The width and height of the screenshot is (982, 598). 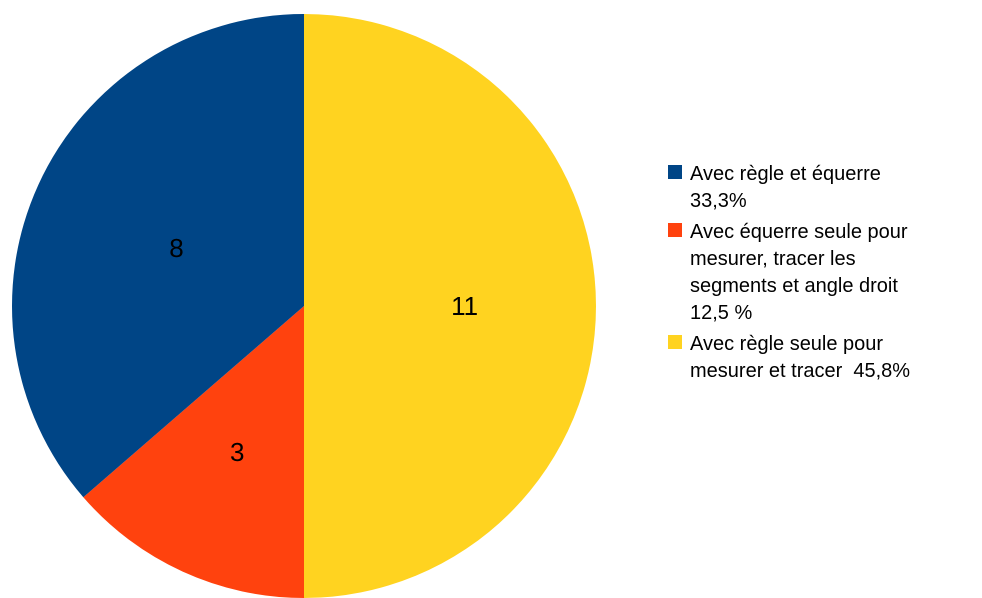 What do you see at coordinates (323, 350) in the screenshot?
I see `pie-data-labels: 11 3 8` at bounding box center [323, 350].